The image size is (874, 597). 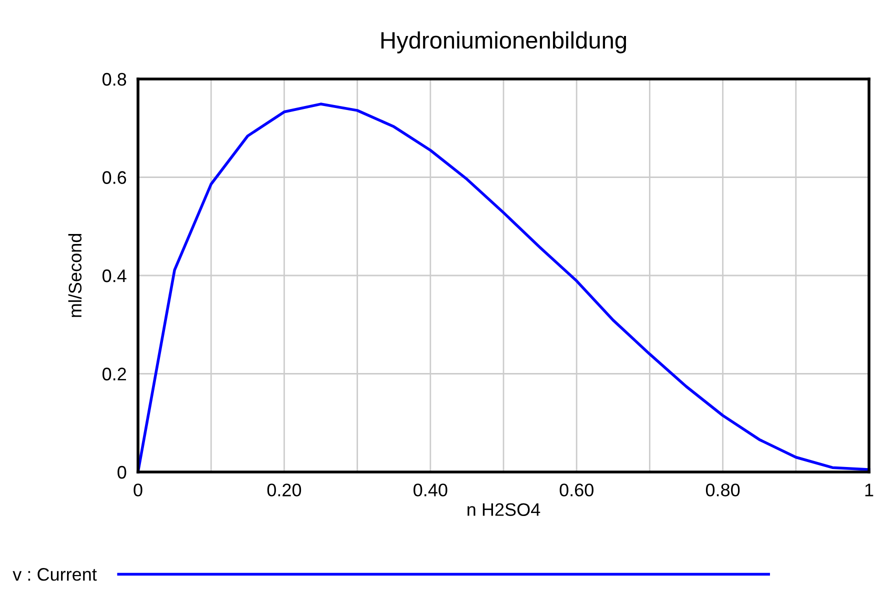 I want to click on x-tick-label: 0.60, so click(x=577, y=490).